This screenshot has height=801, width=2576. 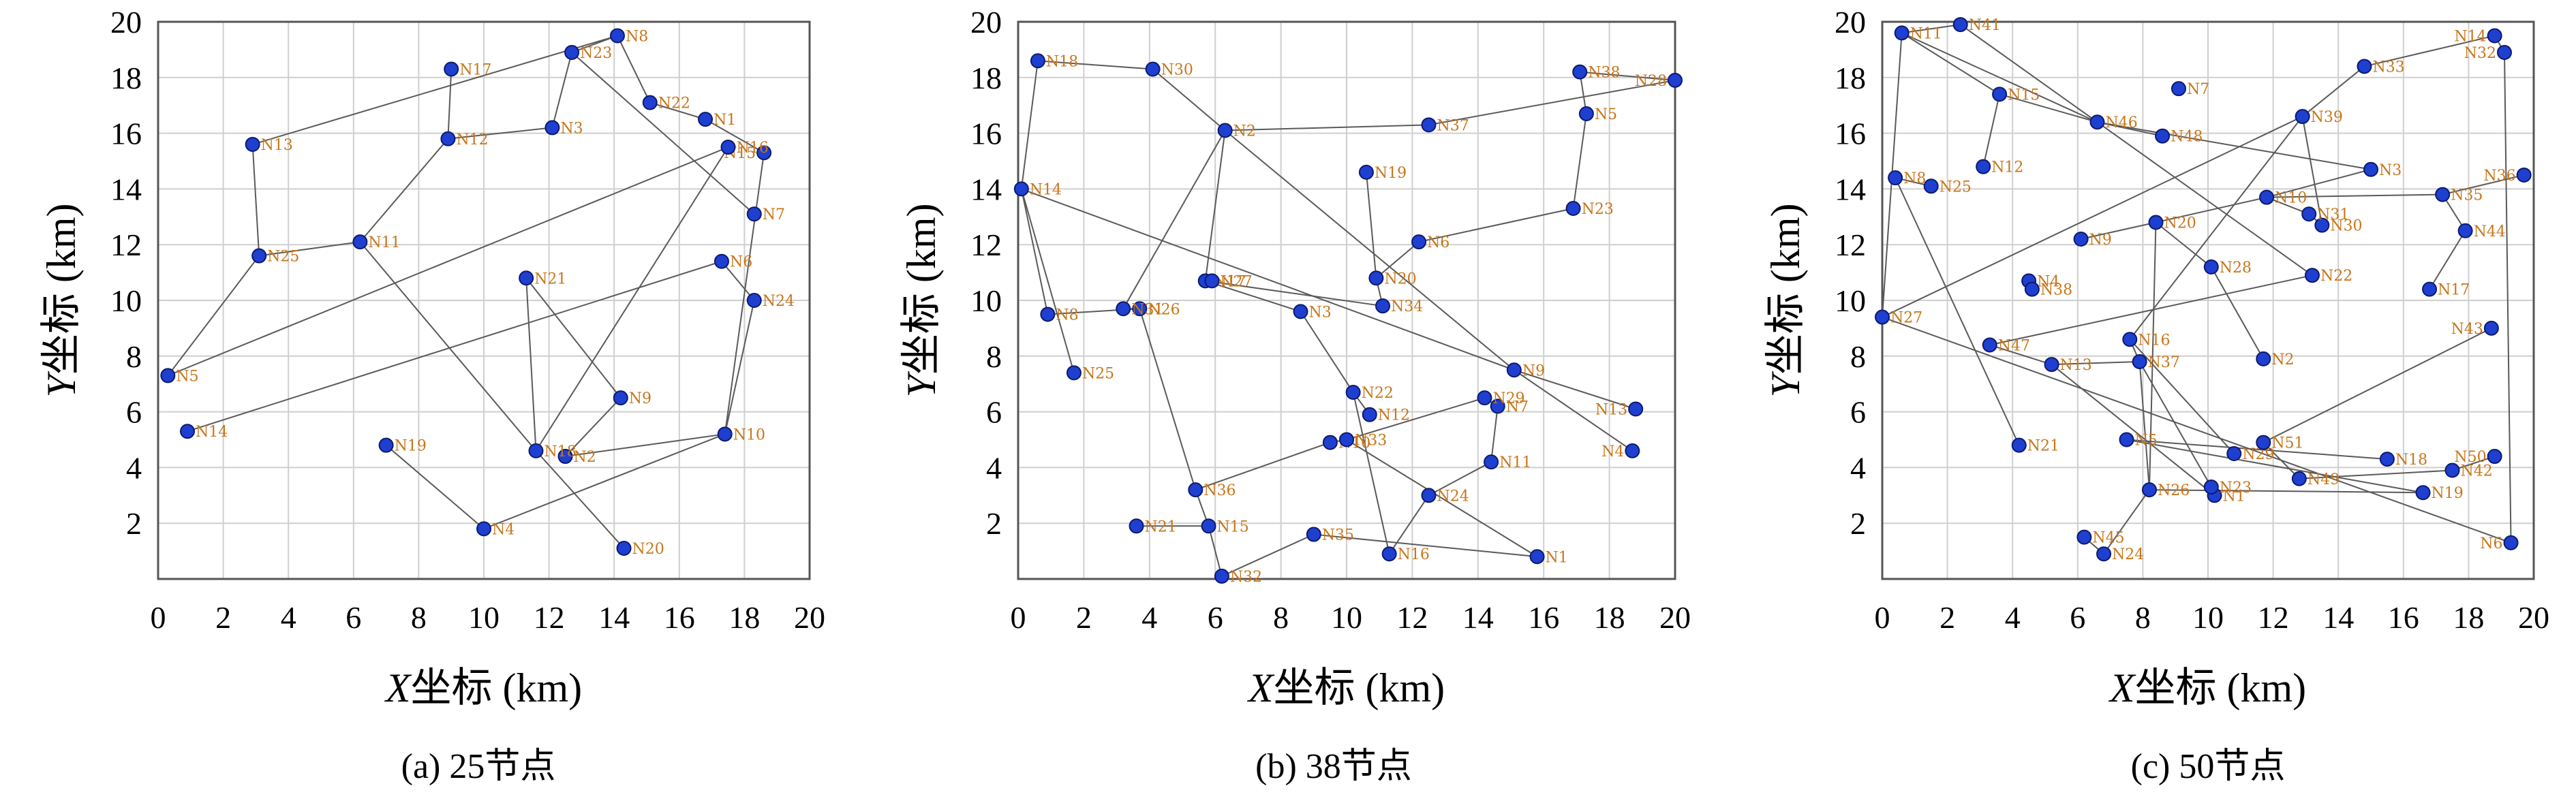 I want to click on edge-n11-n7, so click(x=1494, y=434).